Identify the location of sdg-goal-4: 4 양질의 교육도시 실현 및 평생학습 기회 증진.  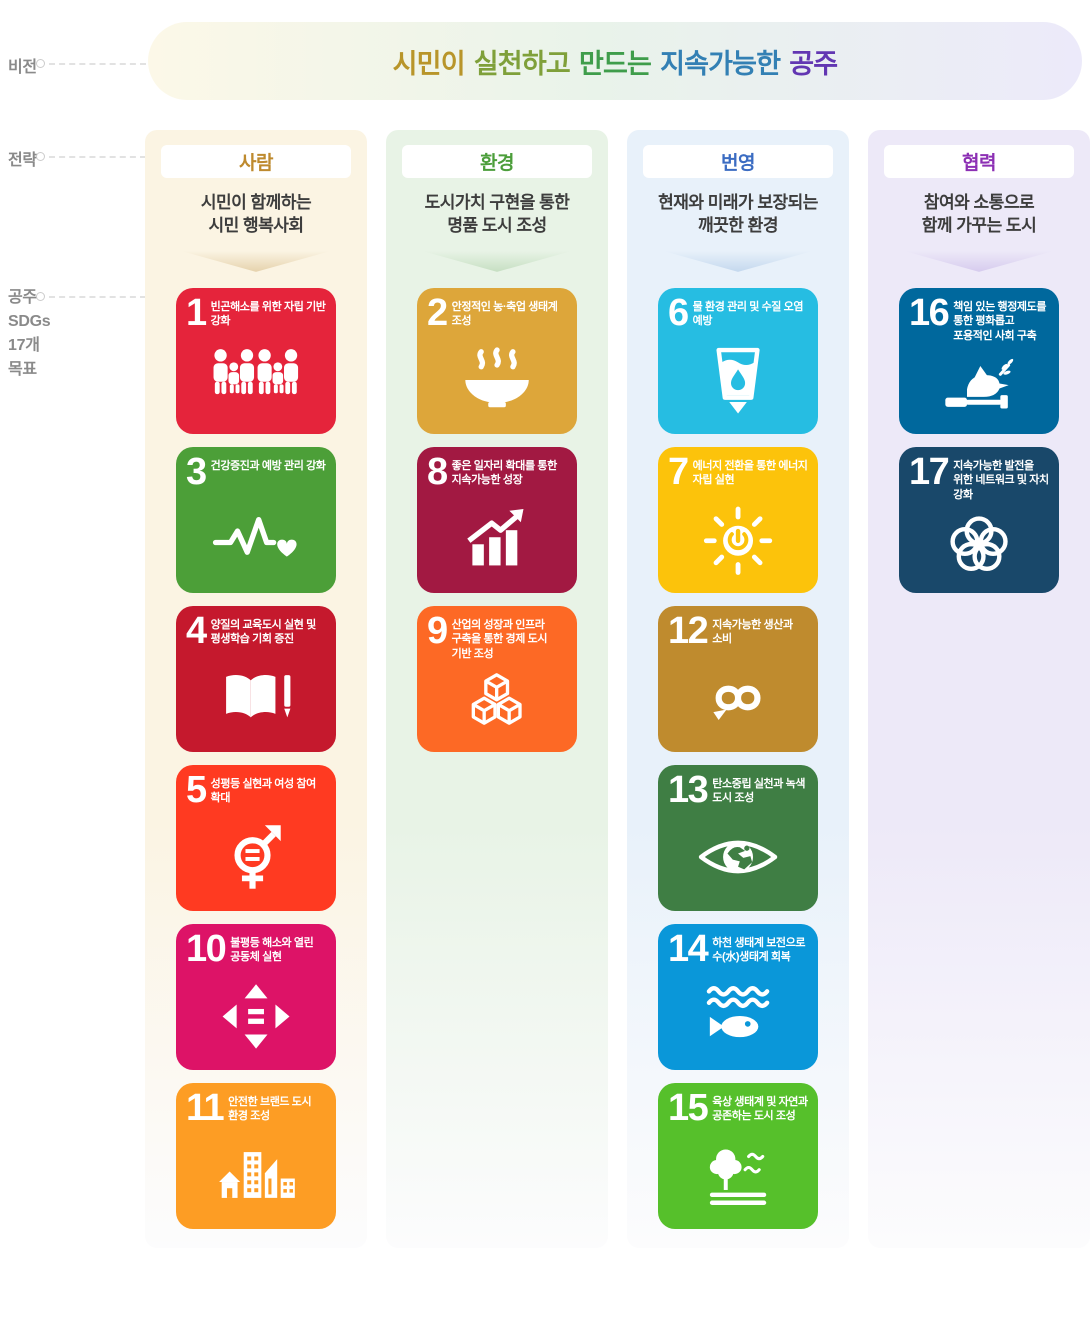
(256, 678).